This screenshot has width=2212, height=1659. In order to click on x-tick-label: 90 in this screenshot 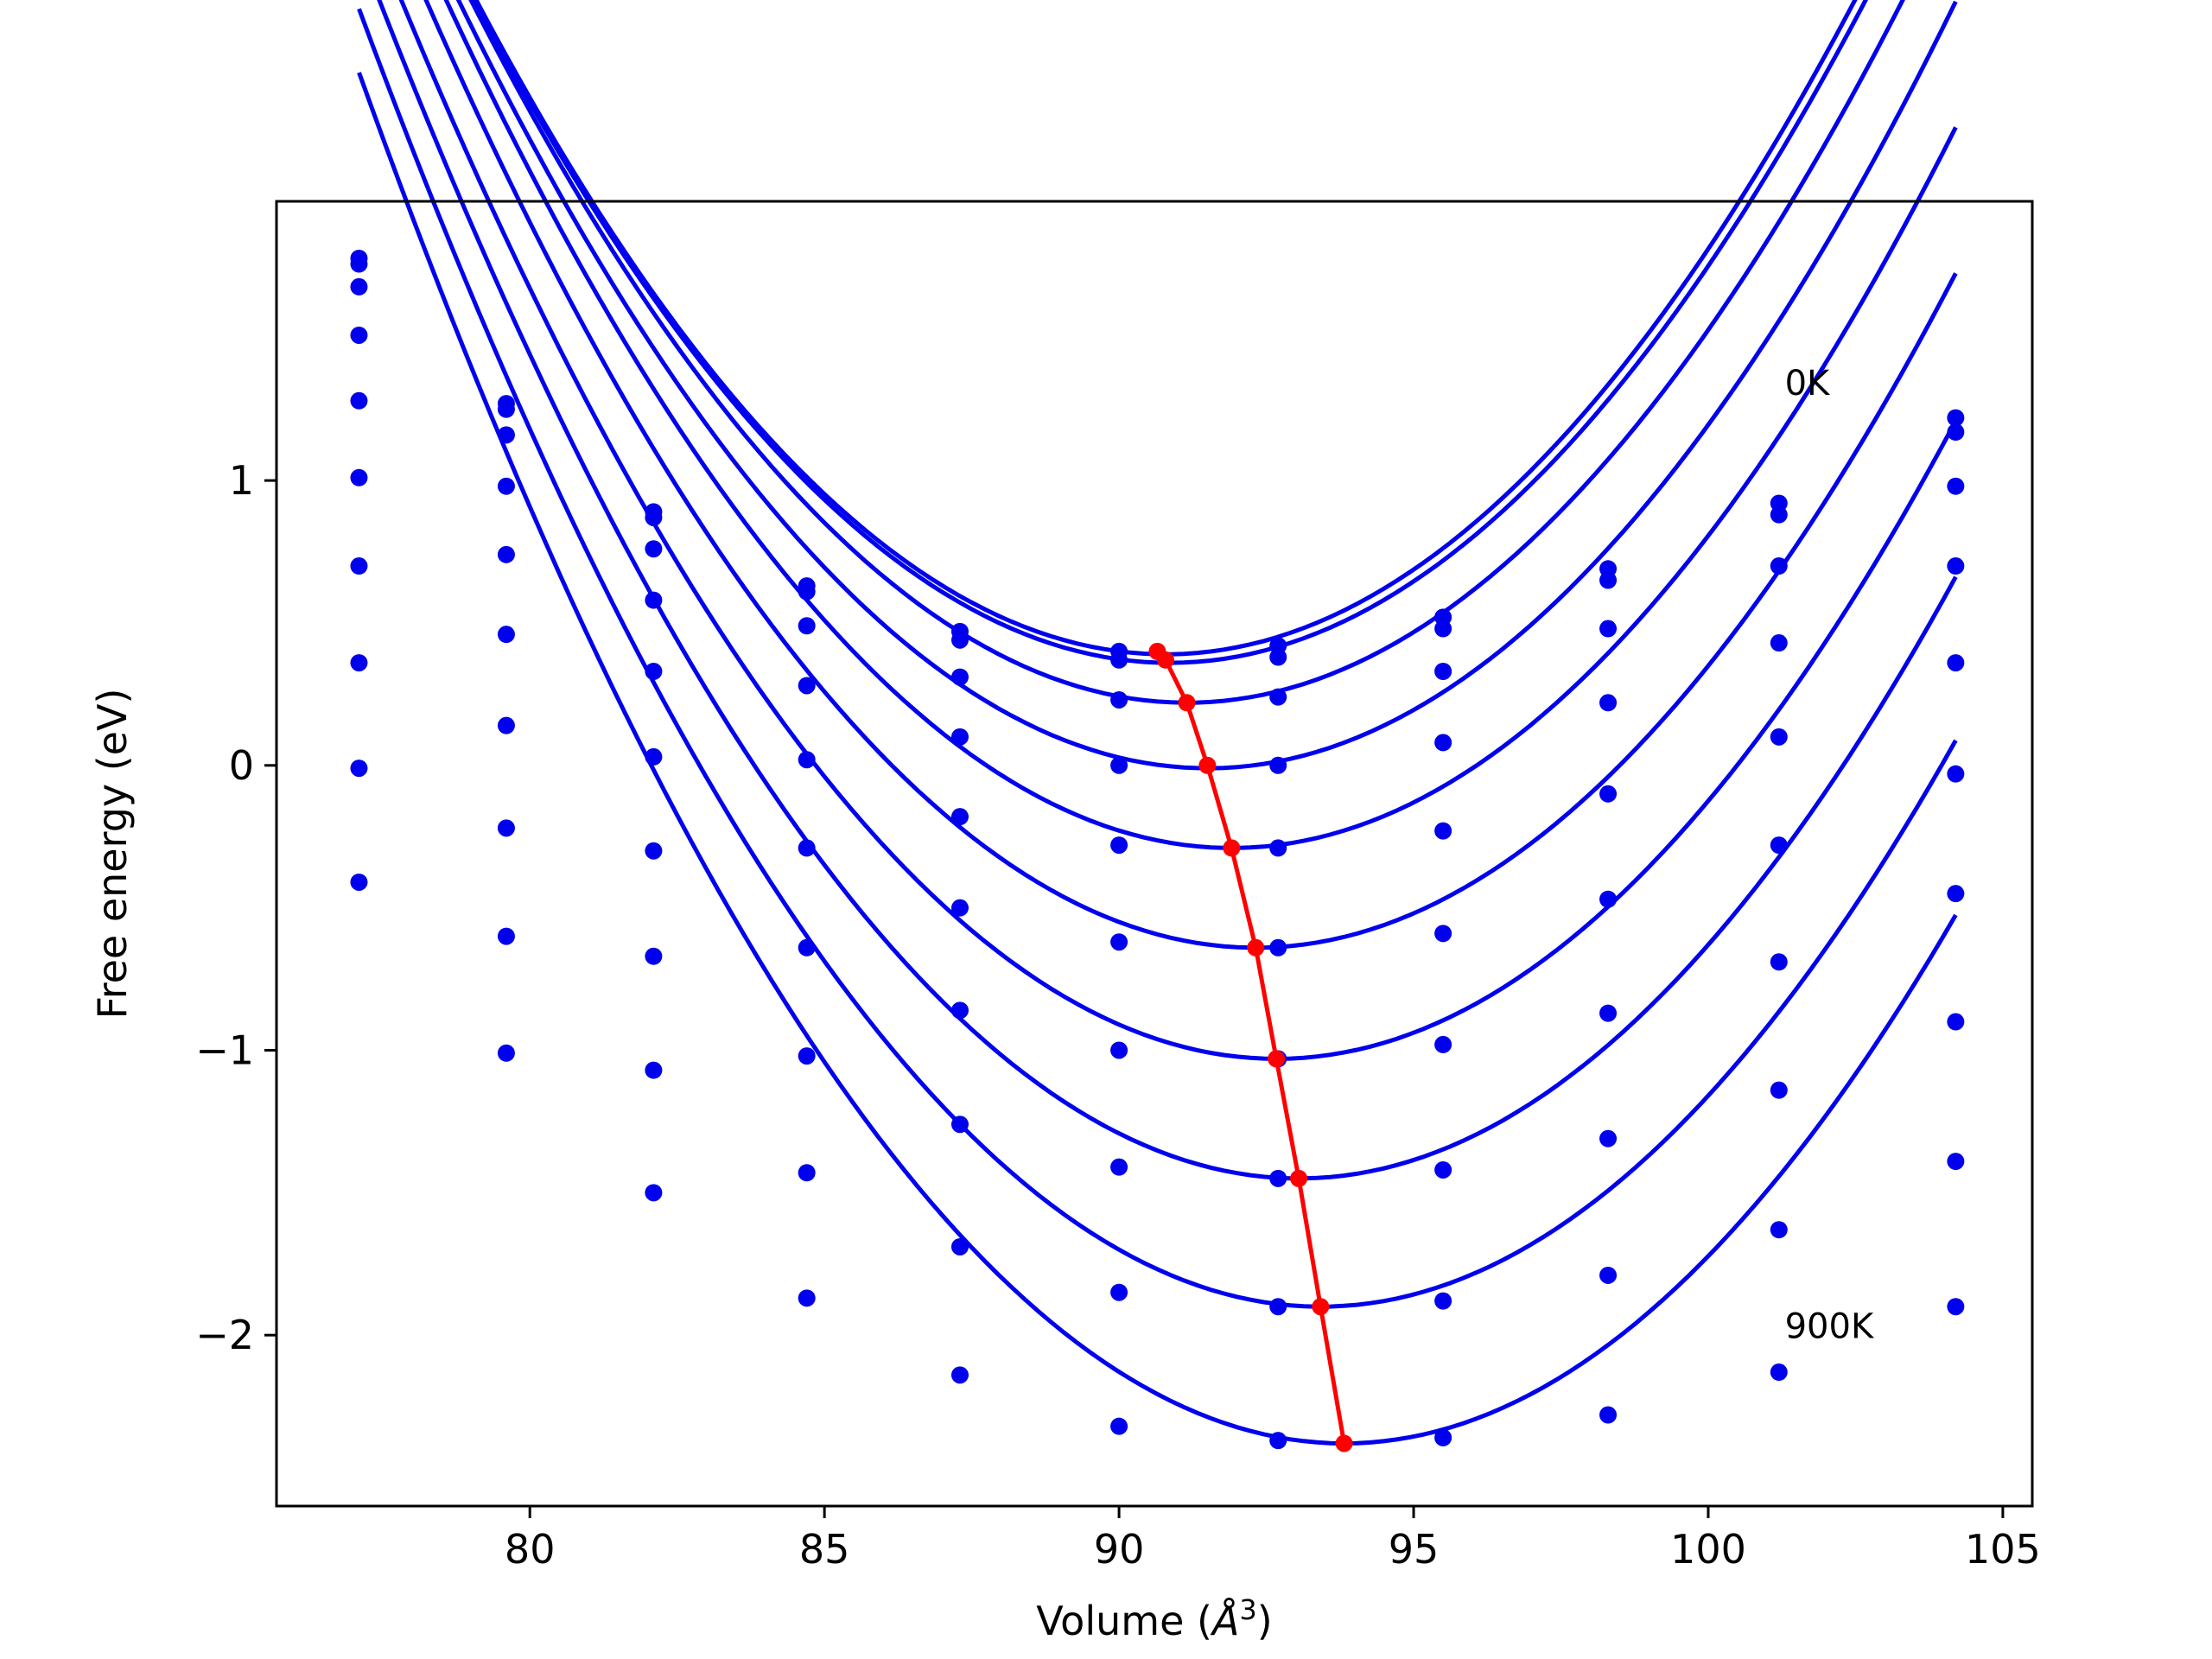, I will do `click(1119, 1549)`.